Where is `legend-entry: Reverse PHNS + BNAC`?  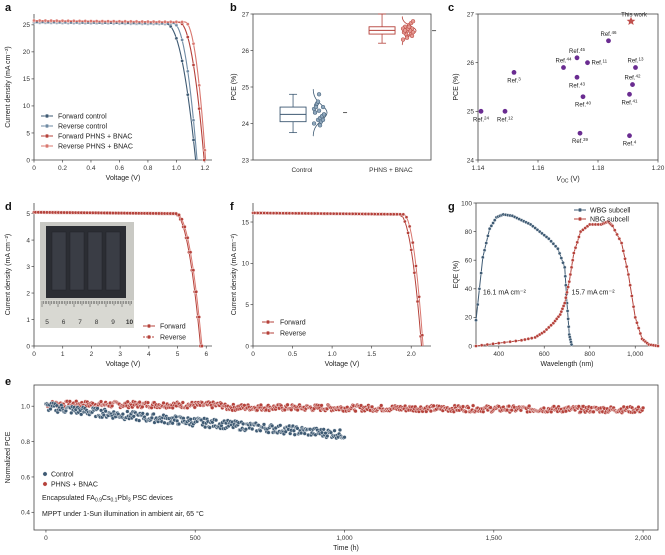 legend-entry: Reverse PHNS + BNAC is located at coordinates (95, 146).